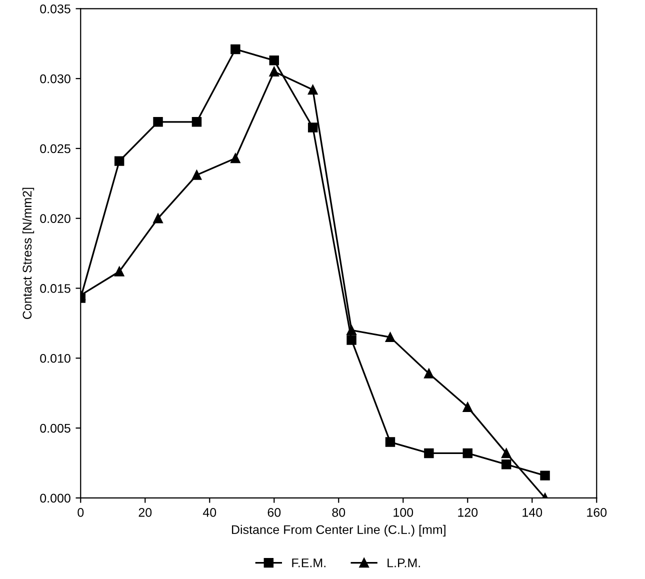 The image size is (645, 579). What do you see at coordinates (55, 358) in the screenshot?
I see `y-tick-label: 0.010` at bounding box center [55, 358].